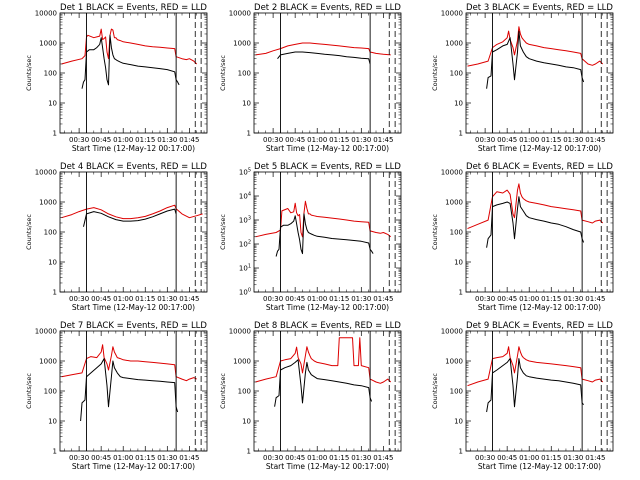 Image resolution: width=640 pixels, height=480 pixels. I want to click on y-tick-label: 10⁴, so click(245, 196).